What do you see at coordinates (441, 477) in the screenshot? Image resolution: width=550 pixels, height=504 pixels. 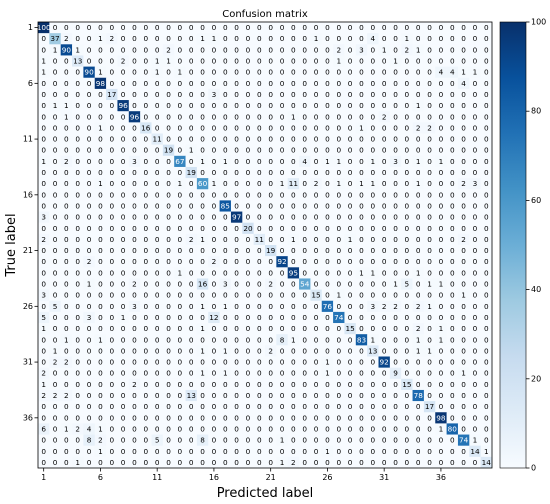 I see `x-tick-label: 36` at bounding box center [441, 477].